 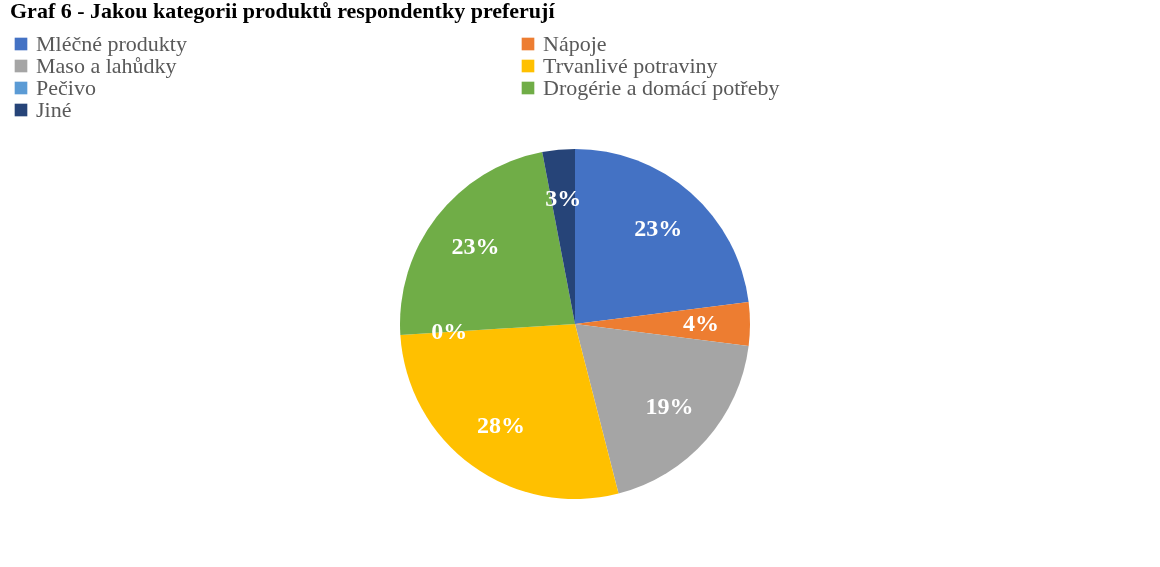 What do you see at coordinates (111, 43) in the screenshot?
I see `legend-label: Mléčné produkty` at bounding box center [111, 43].